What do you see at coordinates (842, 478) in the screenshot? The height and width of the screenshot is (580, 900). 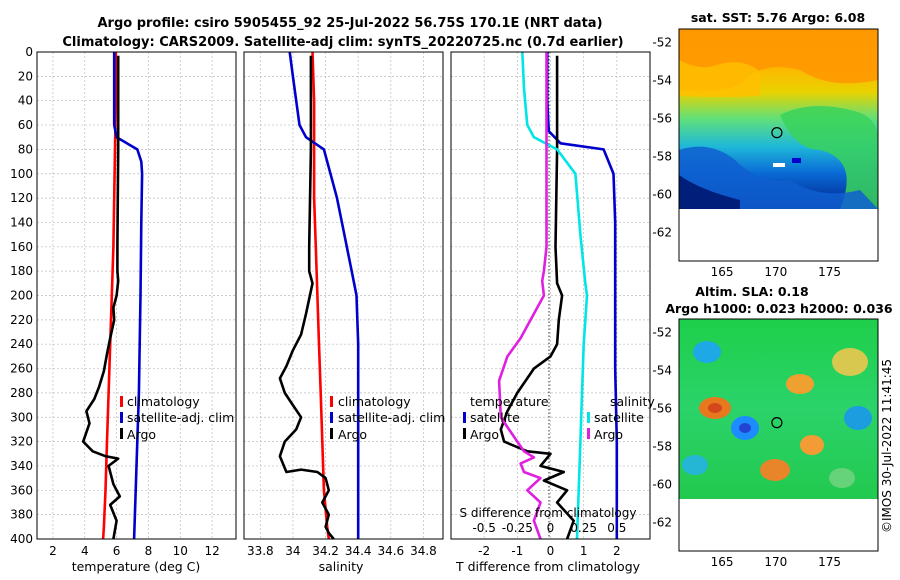 I see `sla-mid-anomaly` at bounding box center [842, 478].